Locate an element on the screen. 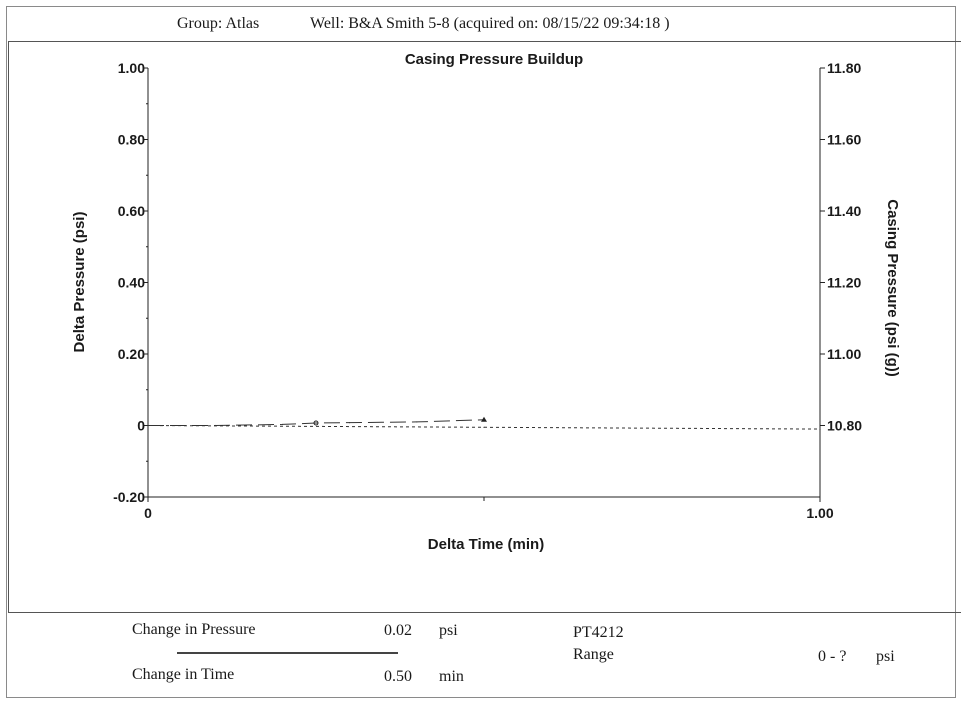  y-tick-label: 1.00 is located at coordinates (131, 68).